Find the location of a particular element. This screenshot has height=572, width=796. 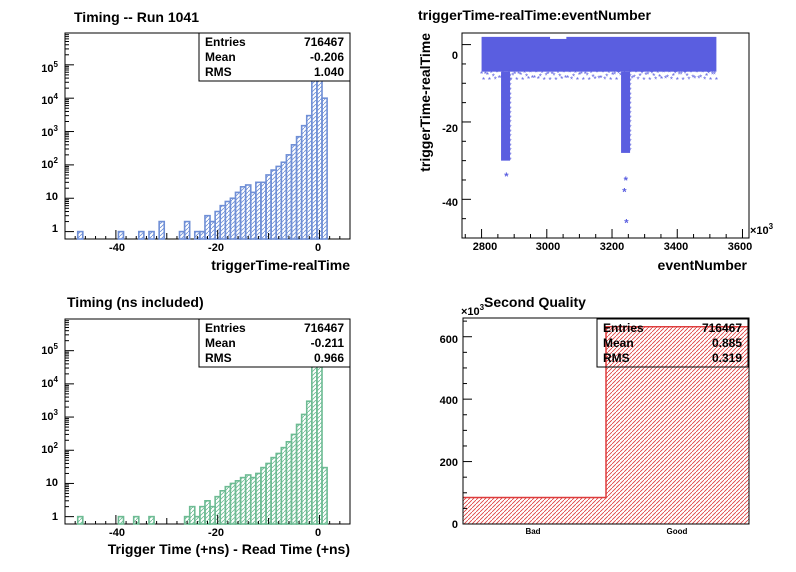

stat-label: Entries is located at coordinates (225, 42).